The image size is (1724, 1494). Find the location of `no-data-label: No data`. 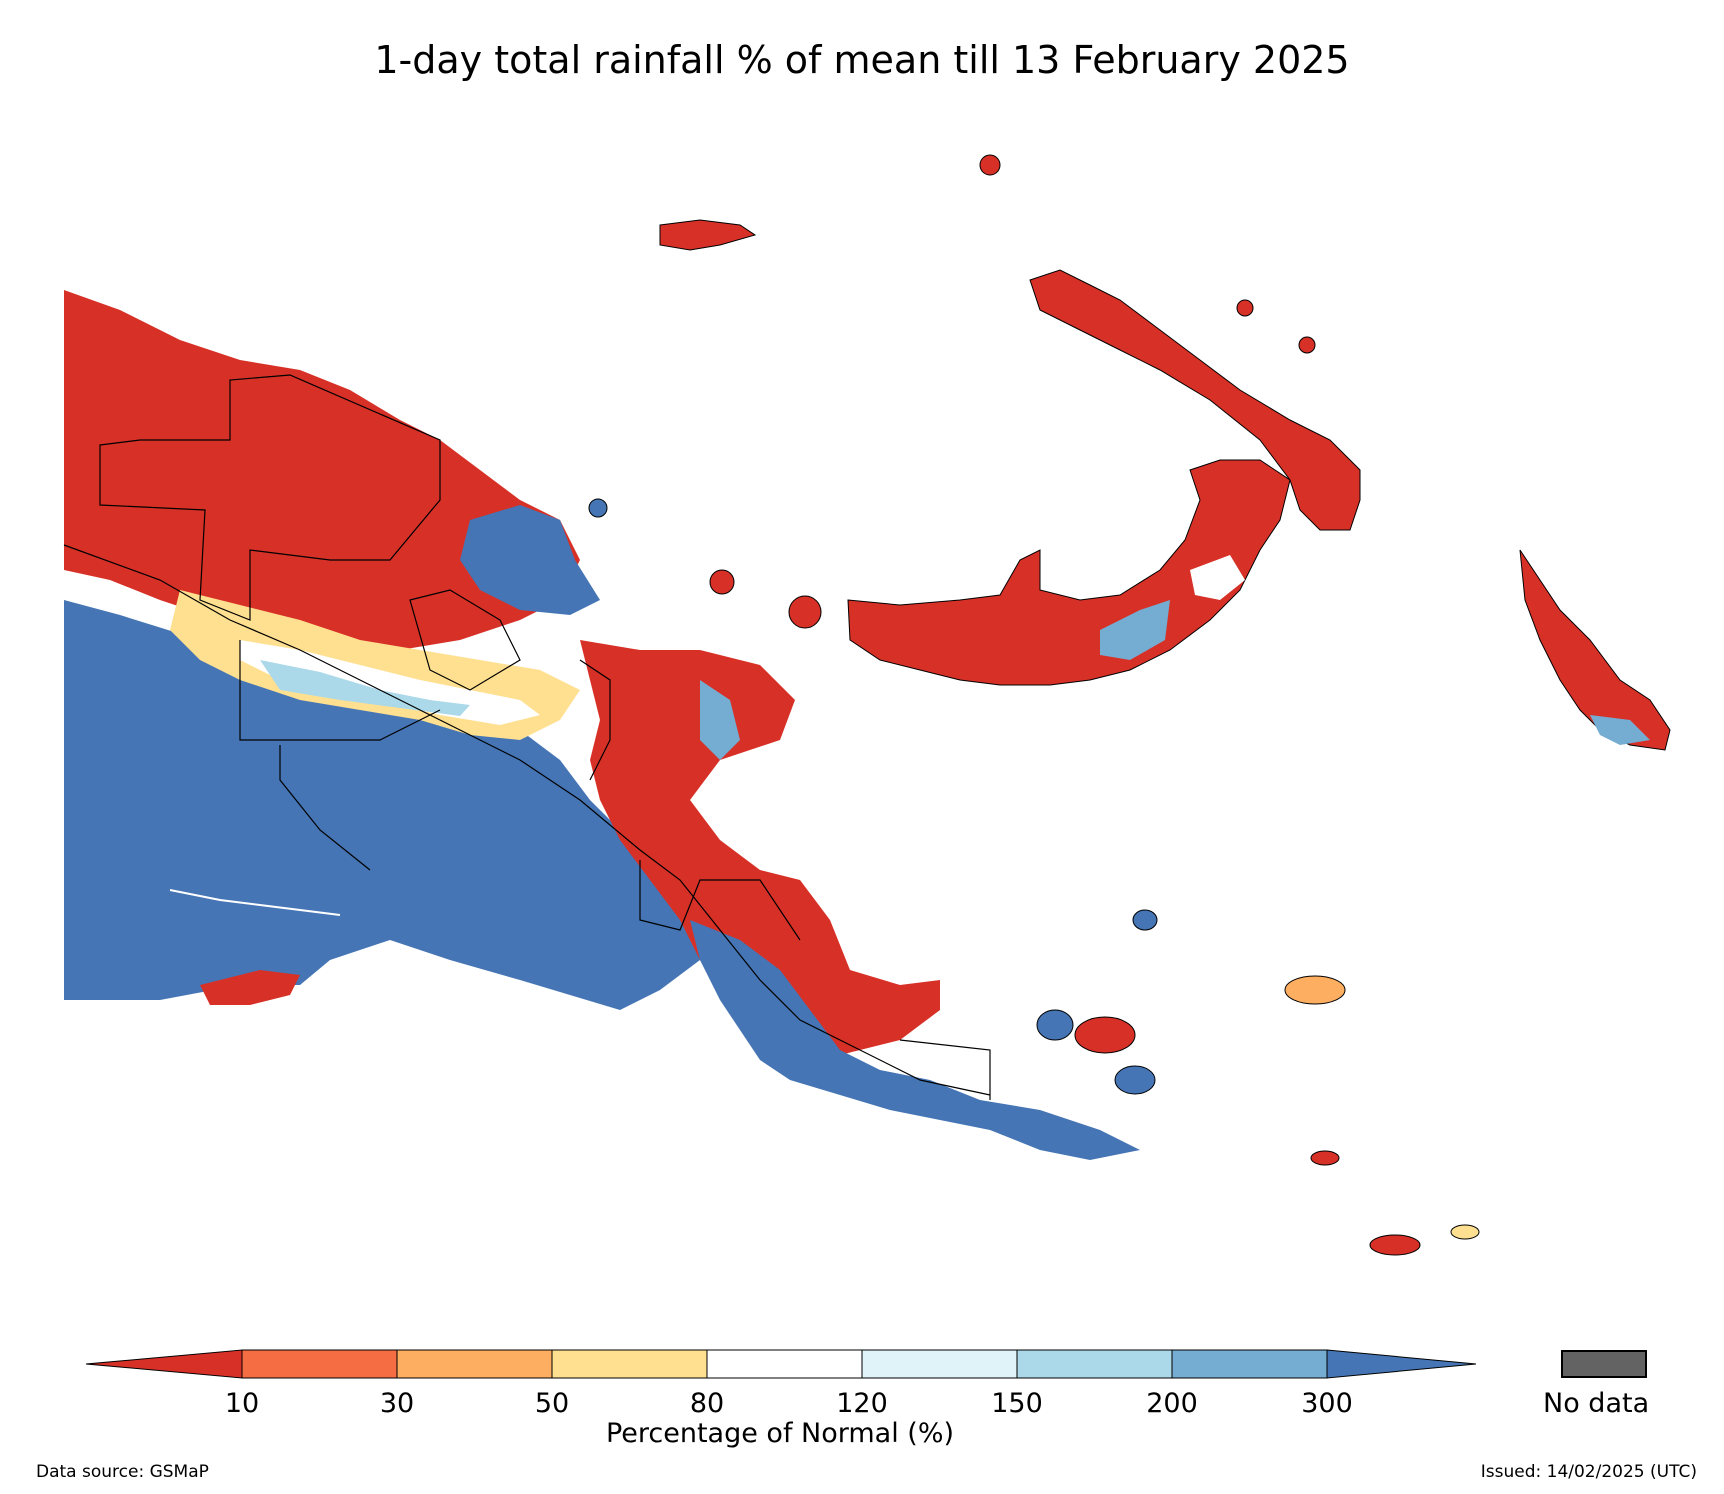

no-data-label: No data is located at coordinates (1596, 1403).